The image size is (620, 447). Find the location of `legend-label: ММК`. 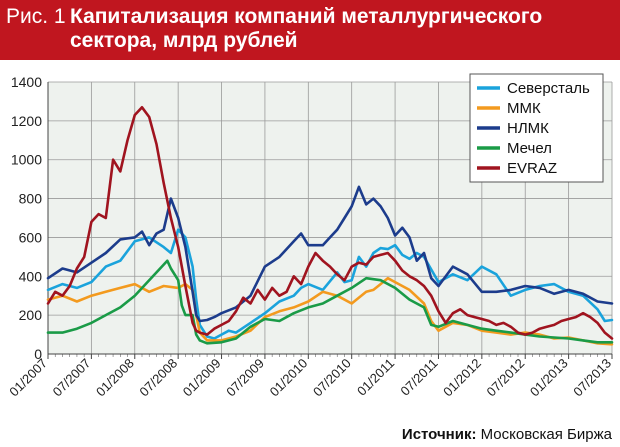

legend-label: ММК is located at coordinates (524, 108).